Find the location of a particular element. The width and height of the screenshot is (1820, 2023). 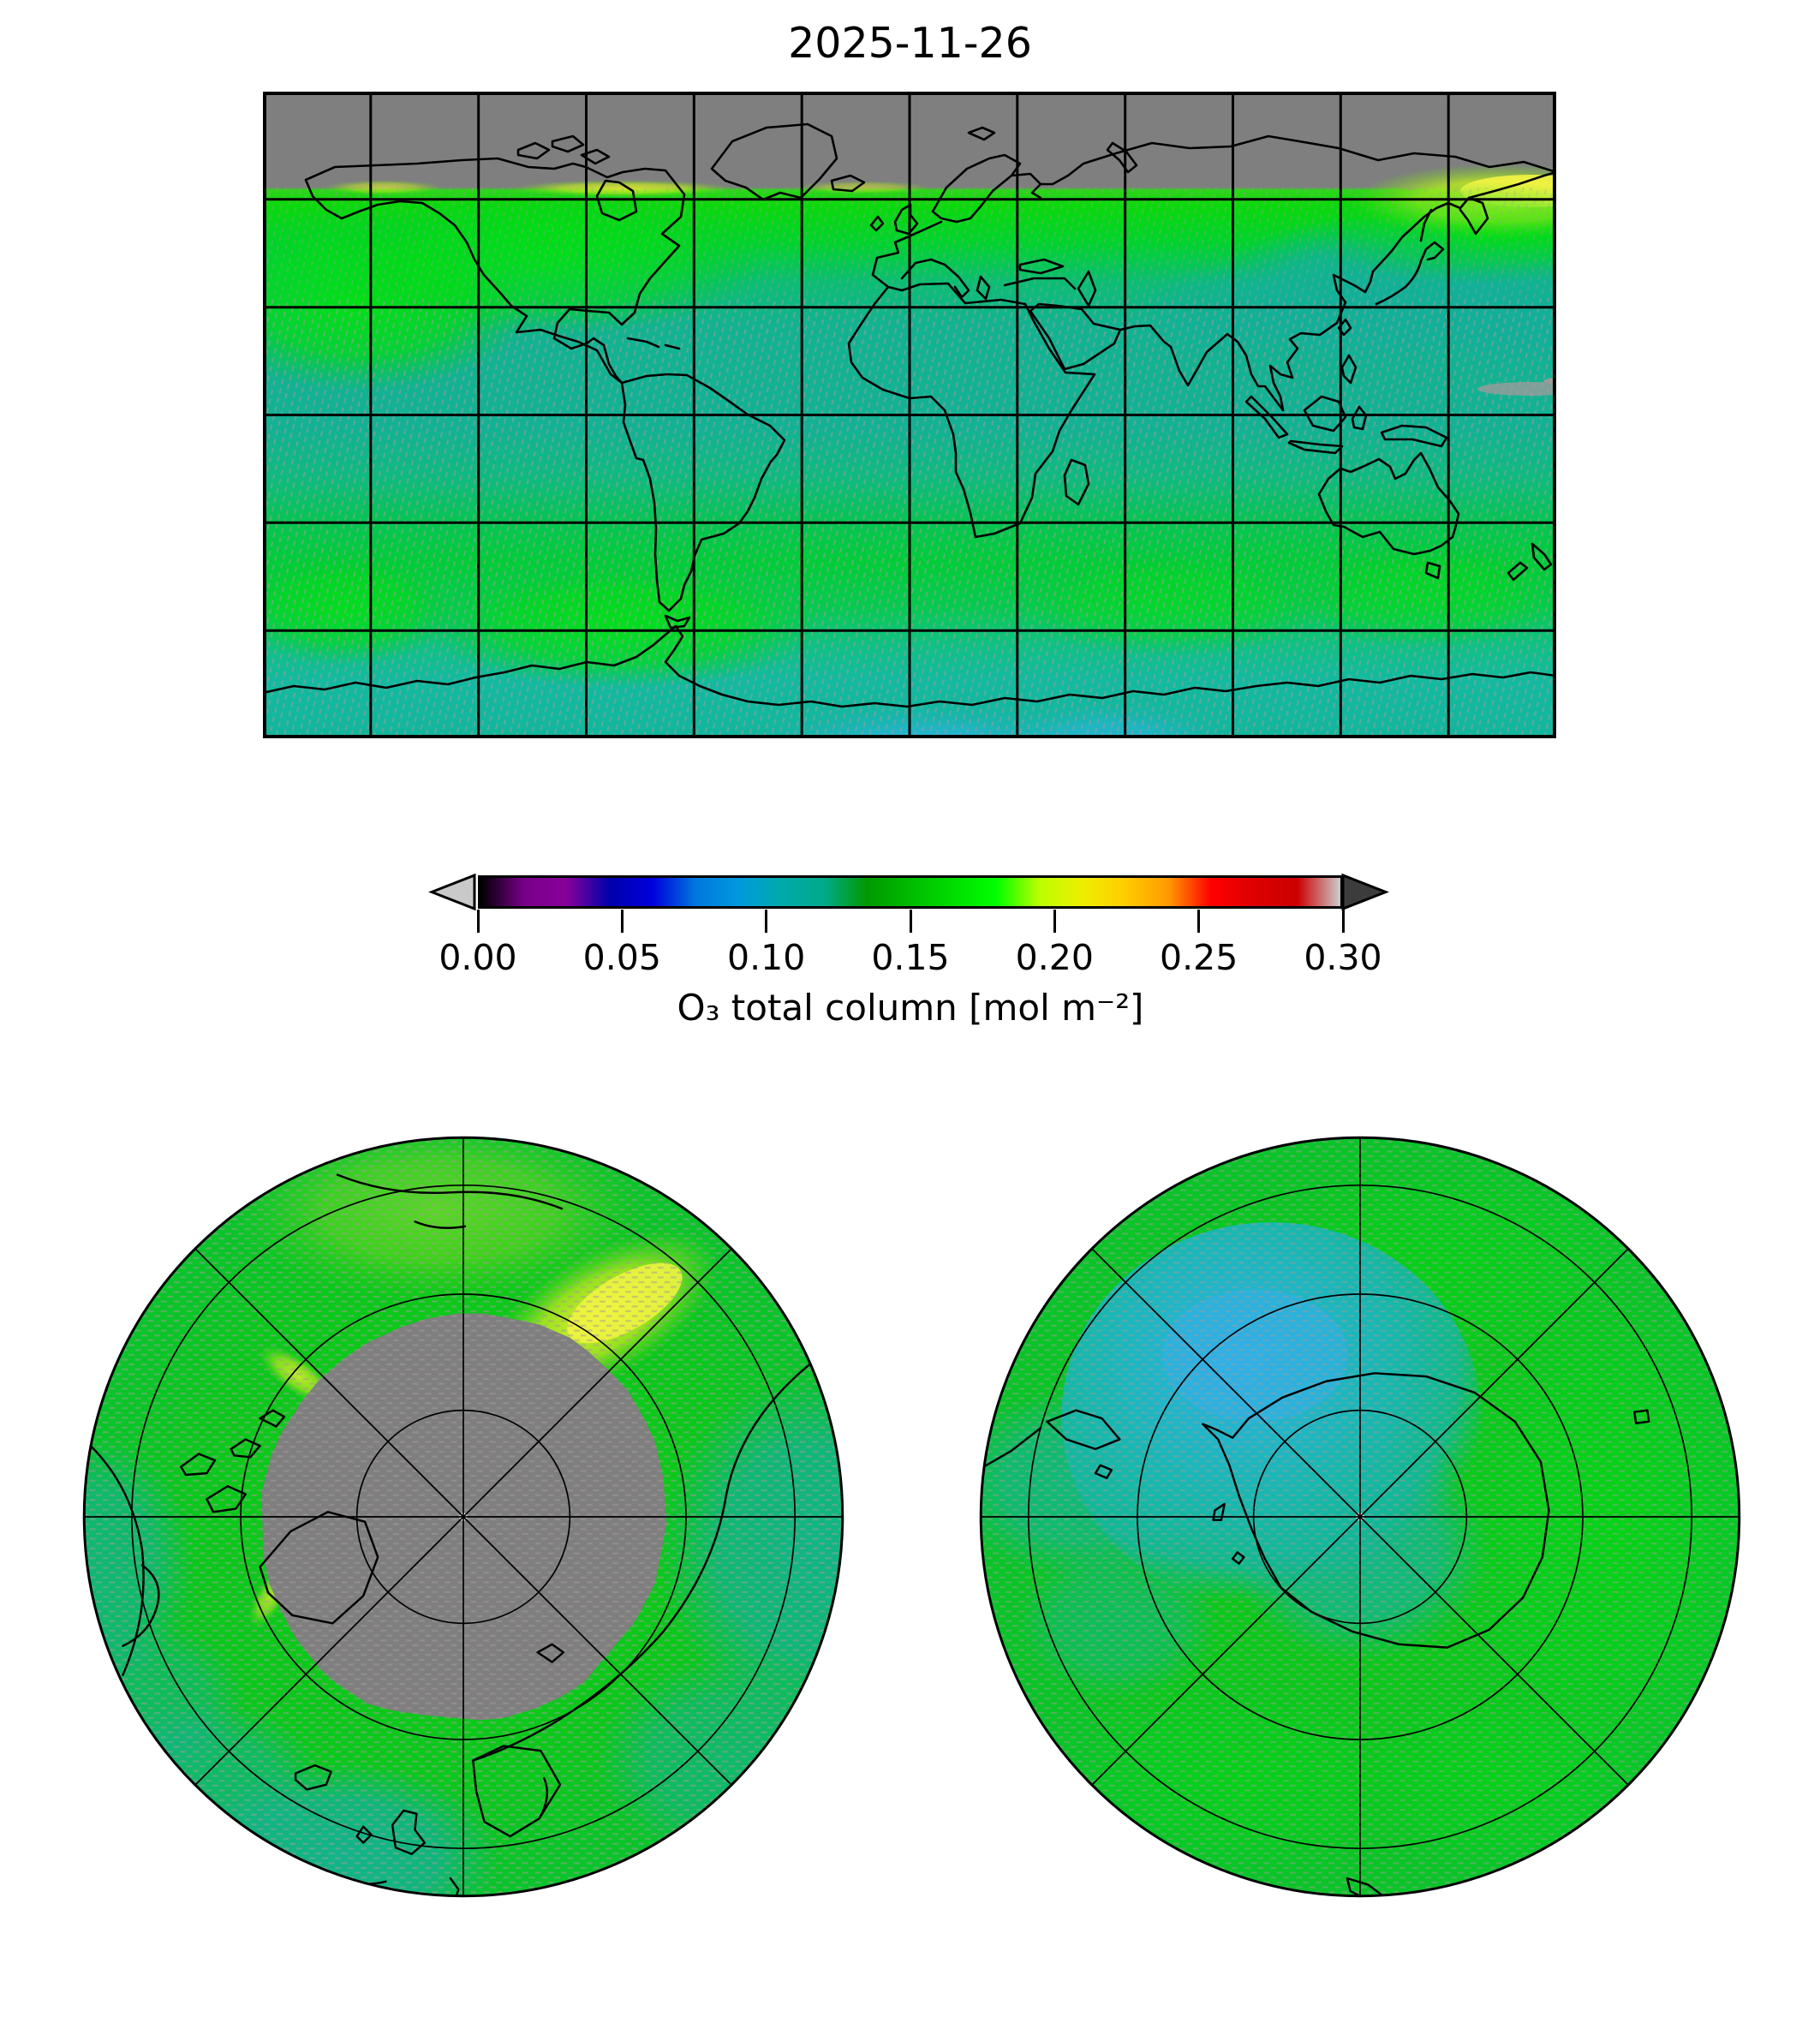

colorbar-tick-label-4: 0.20 is located at coordinates (1054, 957).